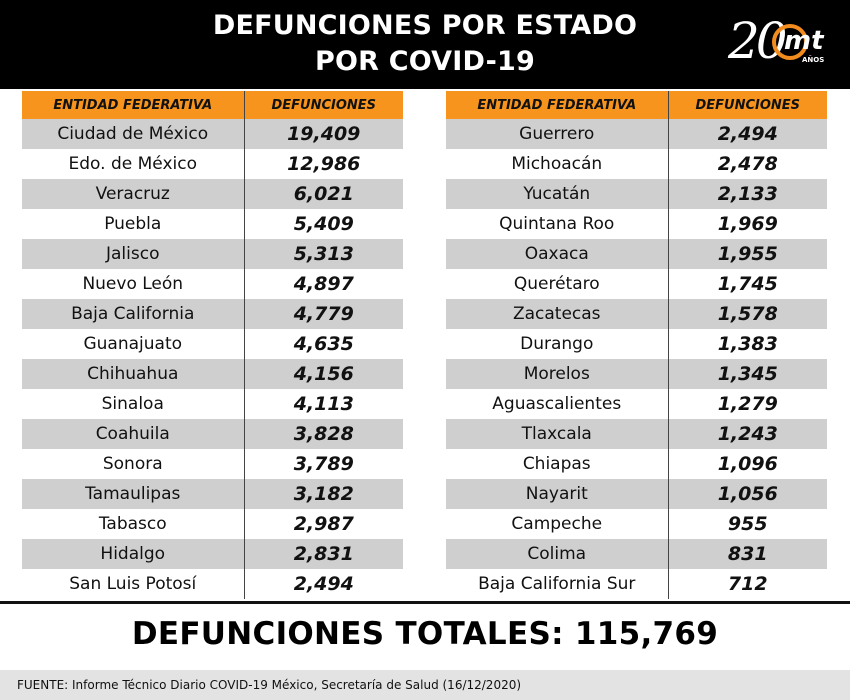  Describe the element at coordinates (212, 284) in the screenshot. I see `table-row: Nuevo León 4,897` at that location.